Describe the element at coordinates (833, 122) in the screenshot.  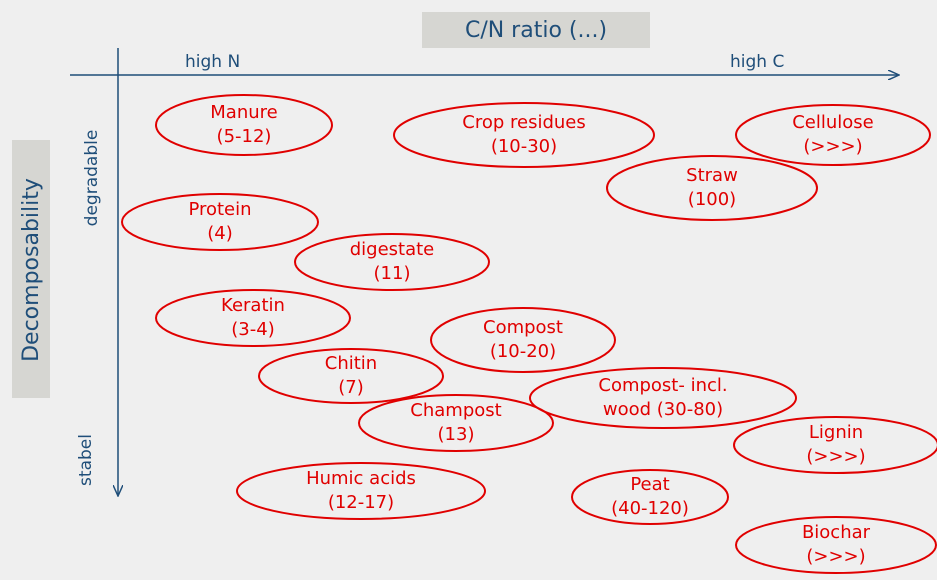
I see `node-label: Cellulose` at that location.